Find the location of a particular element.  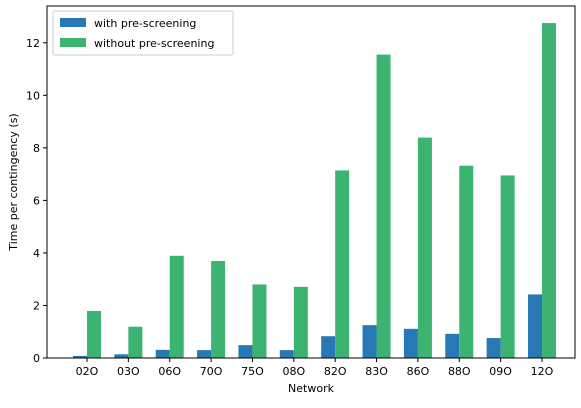

bar-without-pre-screening-83o is located at coordinates (383, 206).